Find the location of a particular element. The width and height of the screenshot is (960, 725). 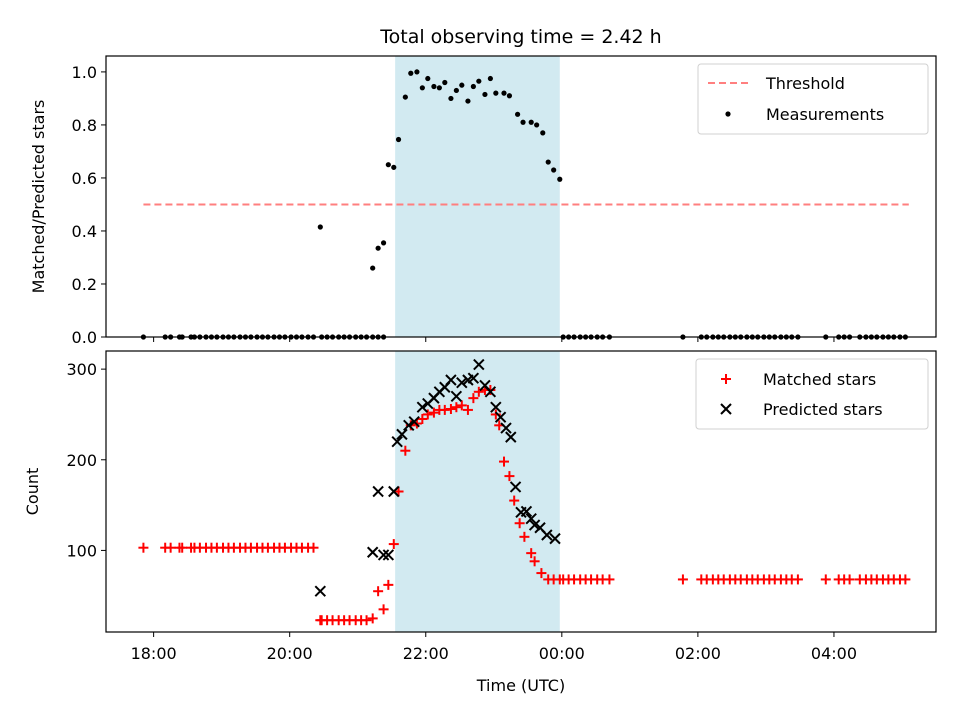

legend-measurements-swatch is located at coordinates (728, 114).